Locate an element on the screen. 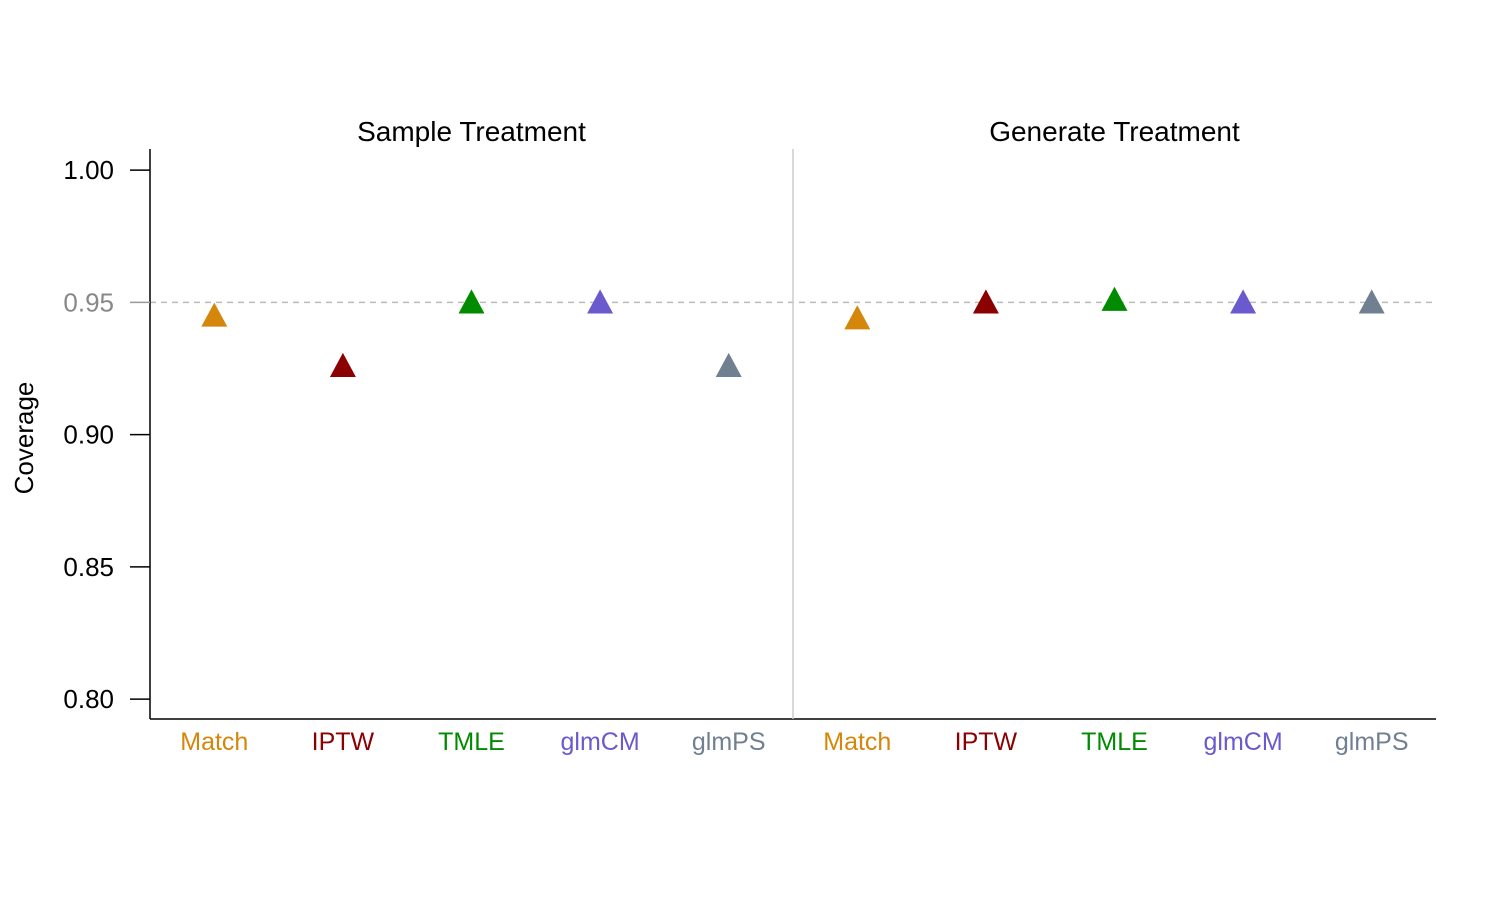  y-ticks: 1.00 0.95 0.90 0.85 0.80 is located at coordinates (106, 434).